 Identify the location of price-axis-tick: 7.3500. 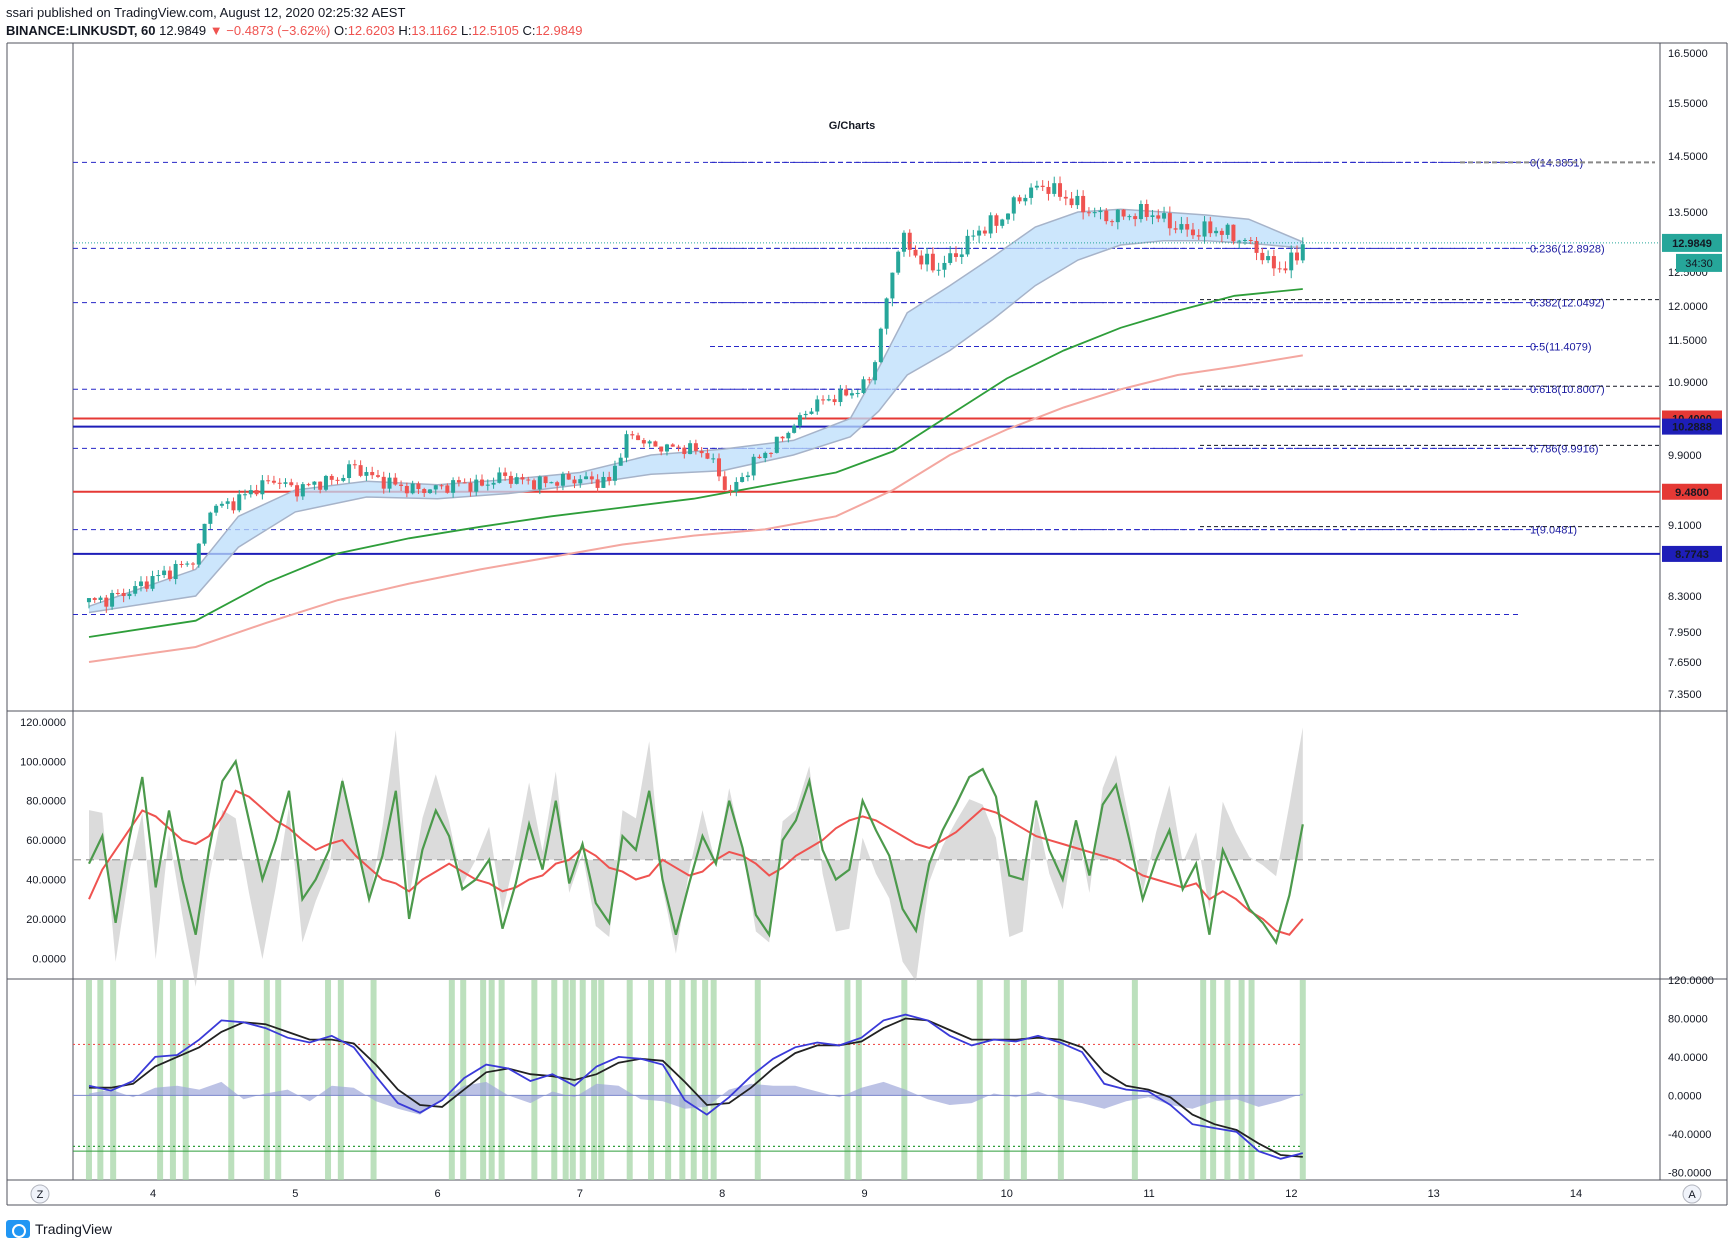
(1685, 695).